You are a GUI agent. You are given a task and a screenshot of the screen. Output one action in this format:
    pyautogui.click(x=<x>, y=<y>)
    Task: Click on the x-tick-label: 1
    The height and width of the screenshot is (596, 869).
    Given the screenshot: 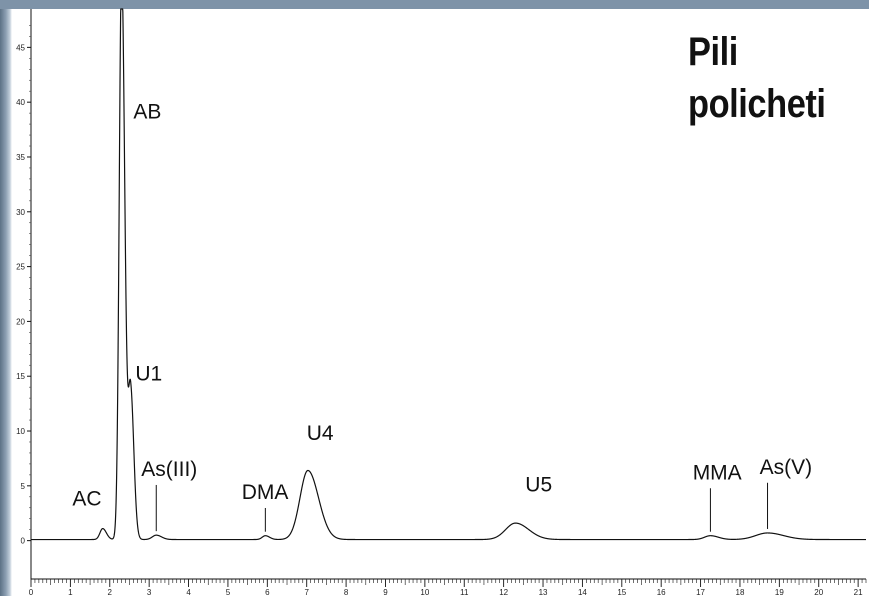 What is the action you would take?
    pyautogui.click(x=70, y=592)
    